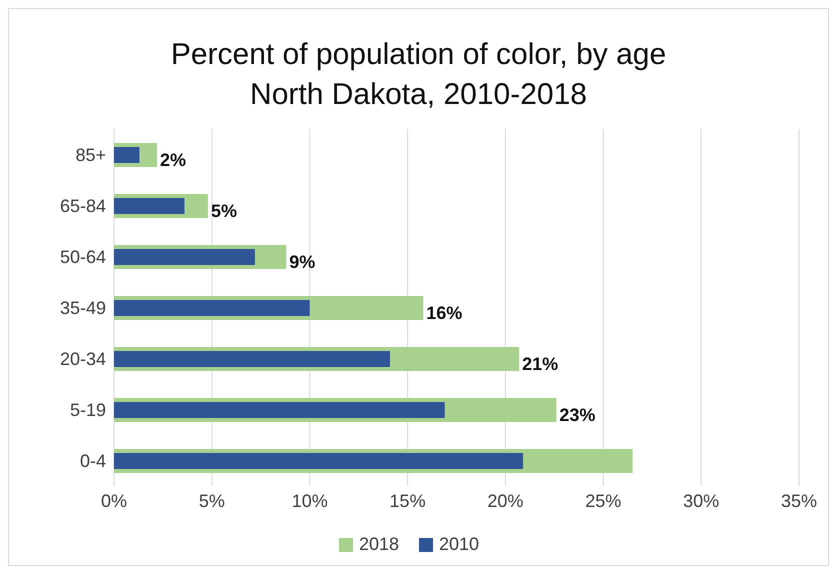 The width and height of the screenshot is (837, 574). I want to click on legend-label: 2010, so click(459, 544).